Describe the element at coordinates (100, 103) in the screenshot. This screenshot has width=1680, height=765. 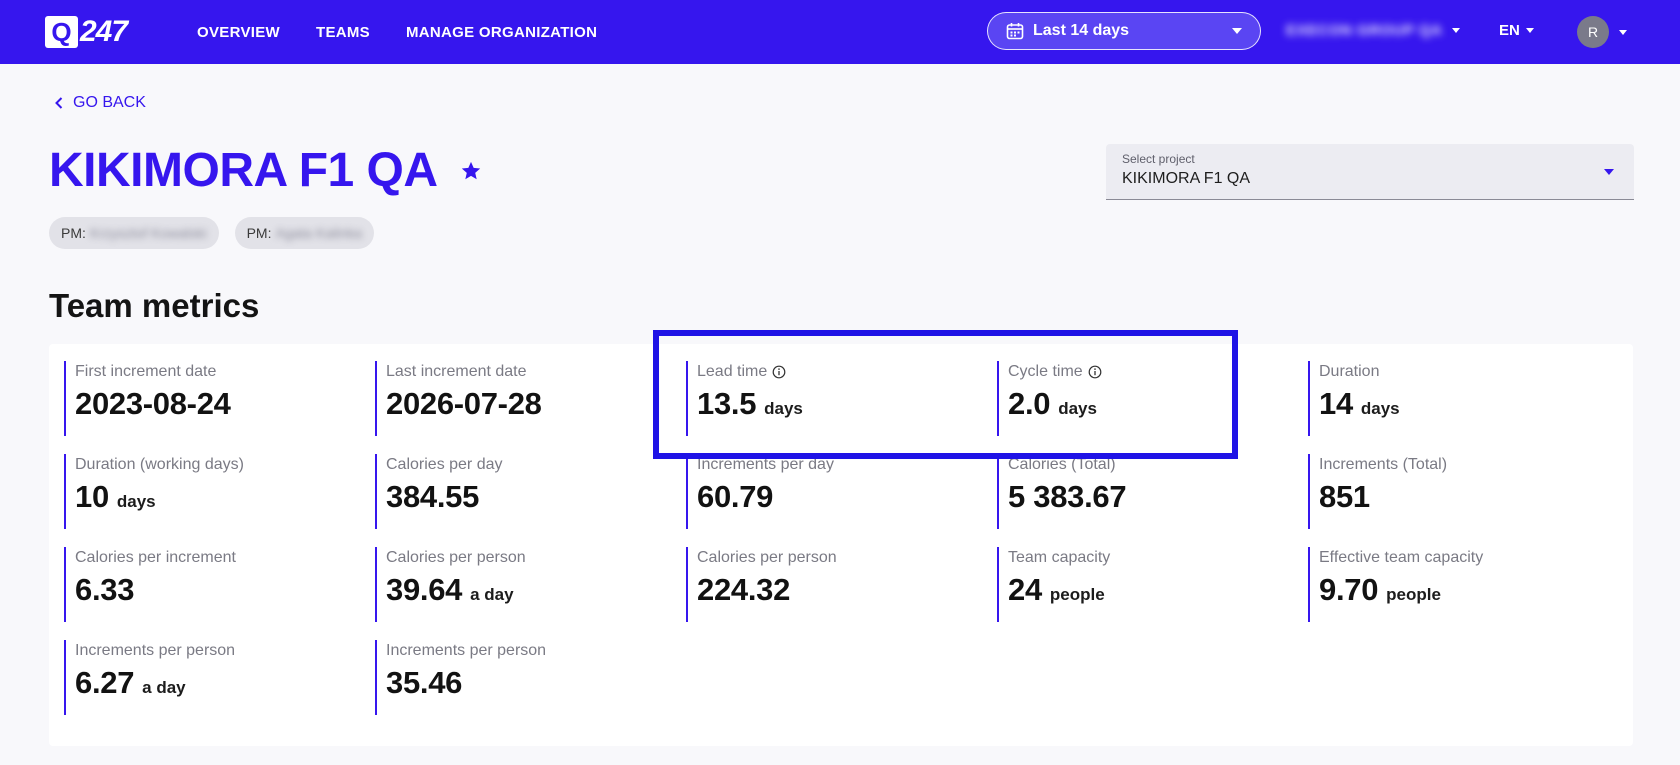
I see `go-back-link: GO BACK` at that location.